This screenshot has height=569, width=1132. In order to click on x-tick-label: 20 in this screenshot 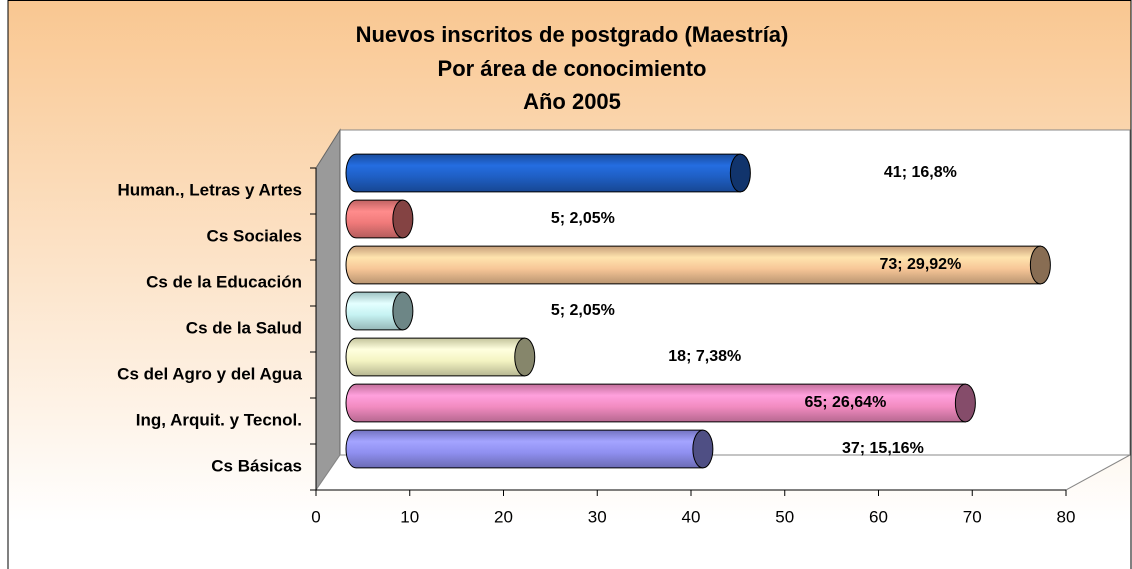, I will do `click(503, 516)`.